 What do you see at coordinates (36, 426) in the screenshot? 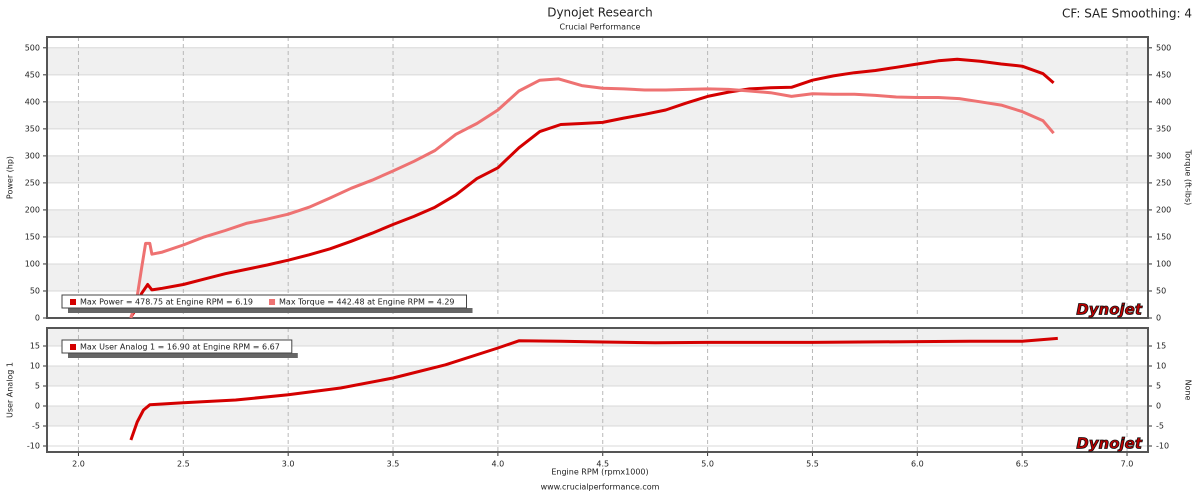
I see `y-tick-label: -5` at bounding box center [36, 426].